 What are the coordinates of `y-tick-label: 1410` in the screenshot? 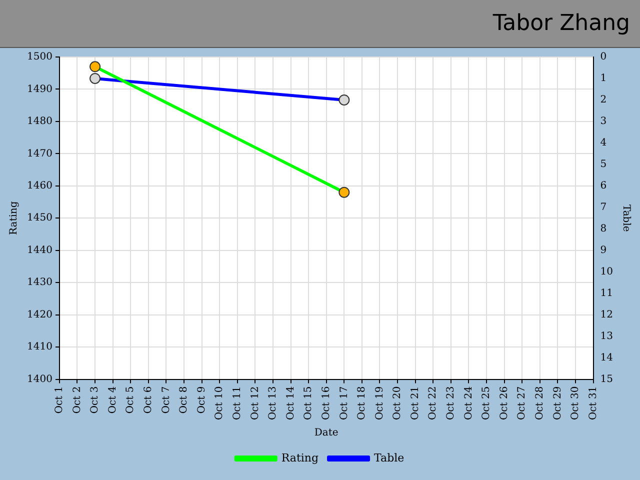 It's located at (39, 347).